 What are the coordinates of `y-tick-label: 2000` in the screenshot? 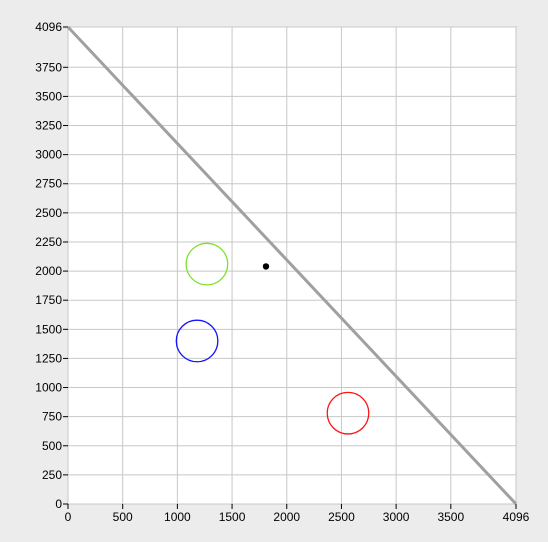 It's located at (48, 271).